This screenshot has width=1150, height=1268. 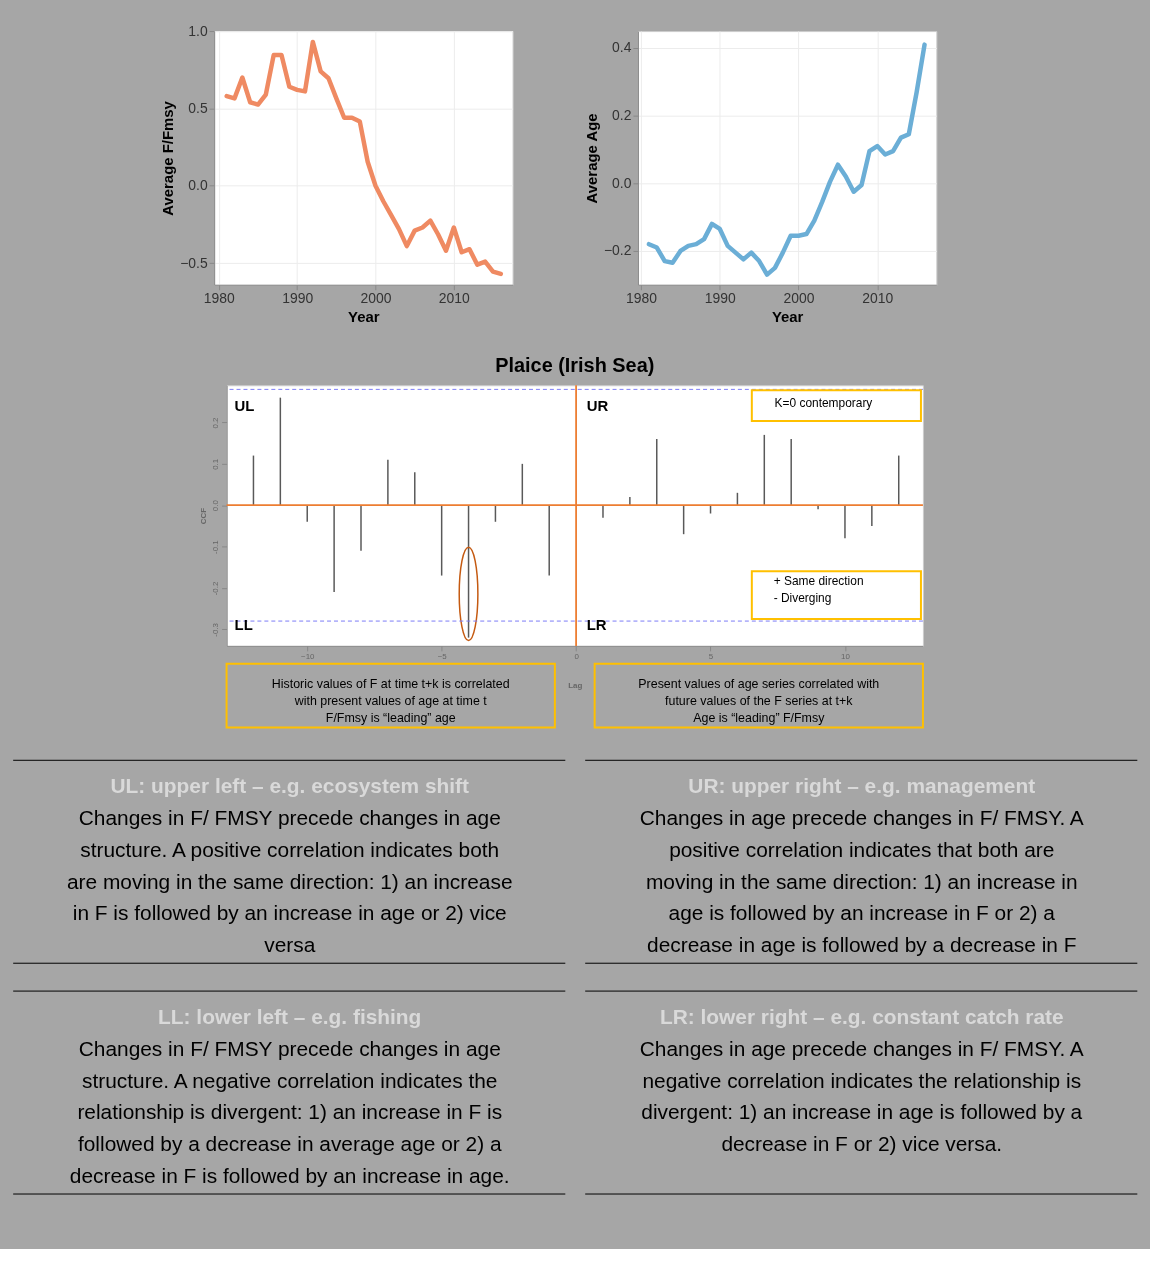 I want to click on annotation: LR, so click(x=596, y=624).